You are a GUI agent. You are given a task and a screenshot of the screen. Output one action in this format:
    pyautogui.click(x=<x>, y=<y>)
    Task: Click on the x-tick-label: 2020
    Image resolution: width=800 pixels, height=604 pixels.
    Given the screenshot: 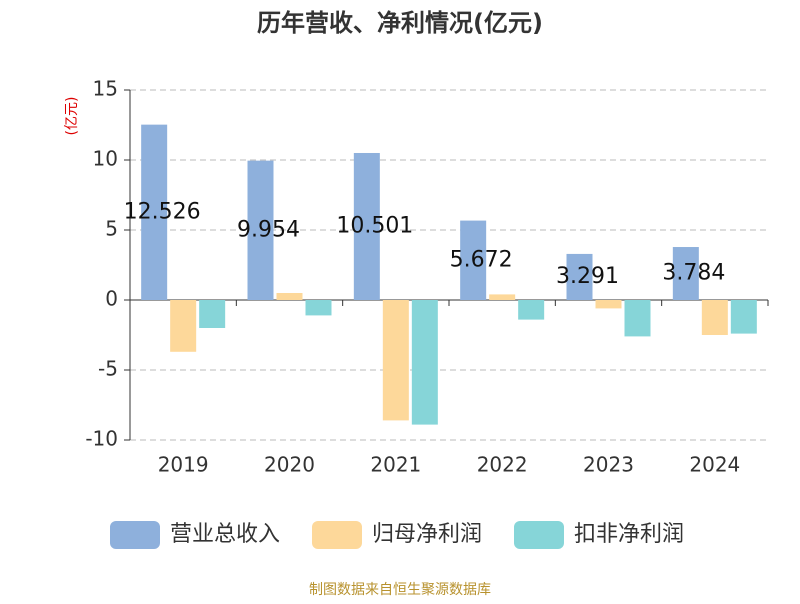 What is the action you would take?
    pyautogui.click(x=289, y=465)
    